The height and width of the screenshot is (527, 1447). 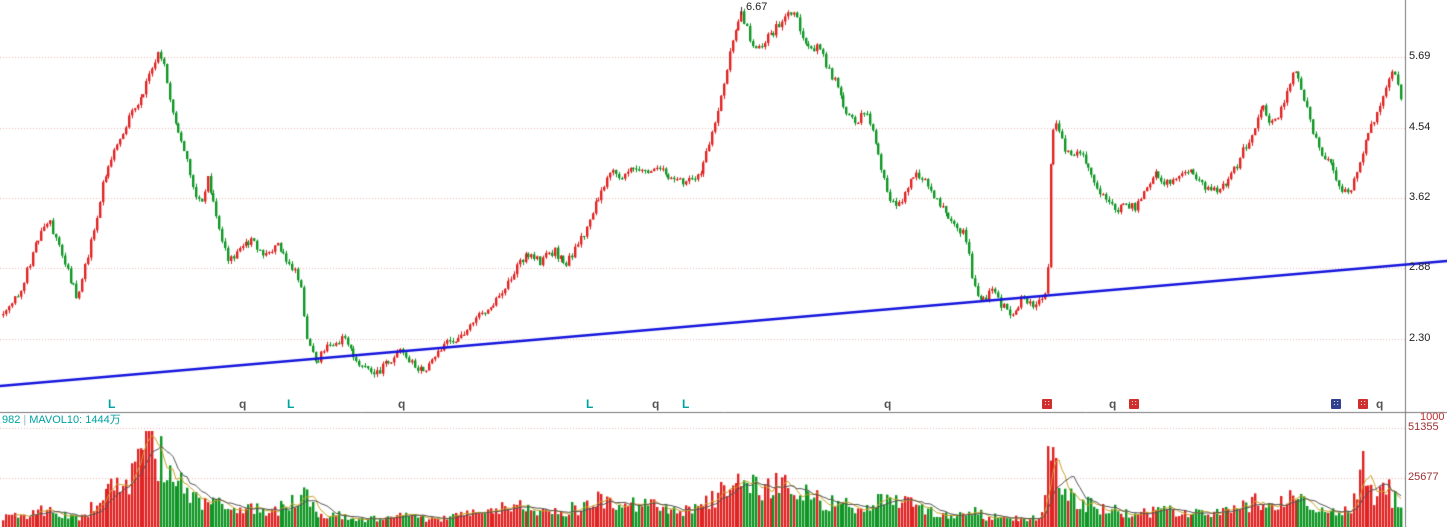 I want to click on volume-value: 982, so click(x=11, y=420).